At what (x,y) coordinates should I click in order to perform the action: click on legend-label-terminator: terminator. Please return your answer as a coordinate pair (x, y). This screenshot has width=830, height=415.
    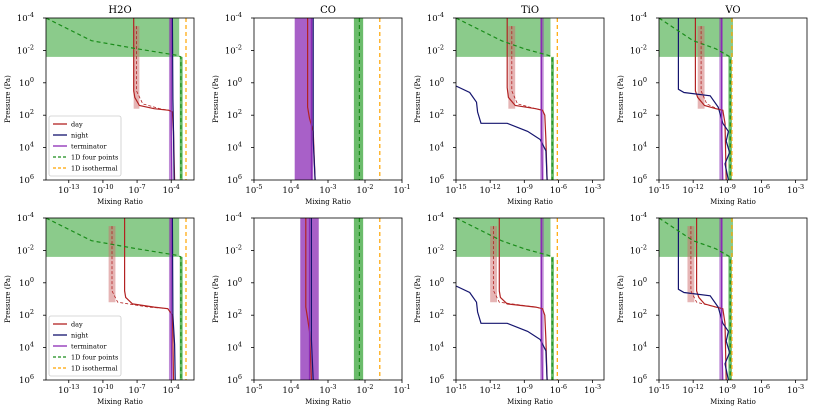
    Looking at the image, I should click on (89, 147).